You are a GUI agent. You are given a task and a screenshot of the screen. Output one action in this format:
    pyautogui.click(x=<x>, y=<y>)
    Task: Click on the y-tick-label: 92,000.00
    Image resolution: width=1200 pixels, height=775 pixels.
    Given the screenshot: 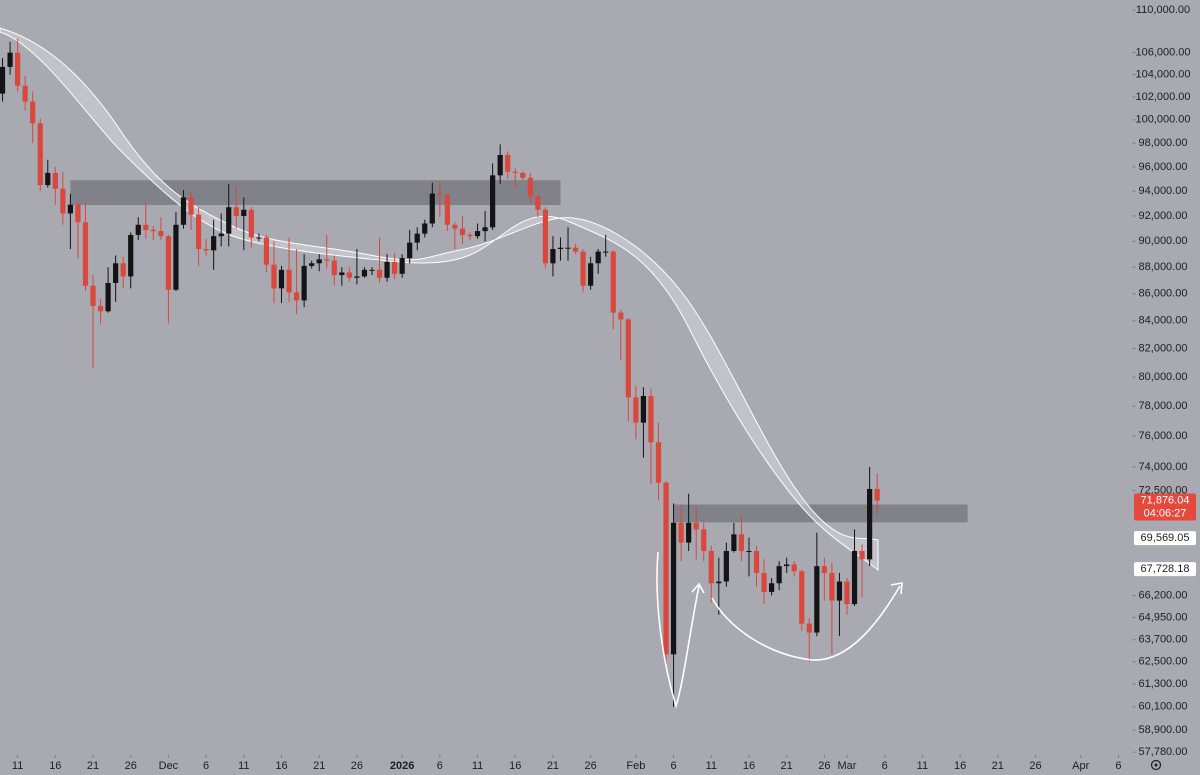 What is the action you would take?
    pyautogui.click(x=1163, y=216)
    